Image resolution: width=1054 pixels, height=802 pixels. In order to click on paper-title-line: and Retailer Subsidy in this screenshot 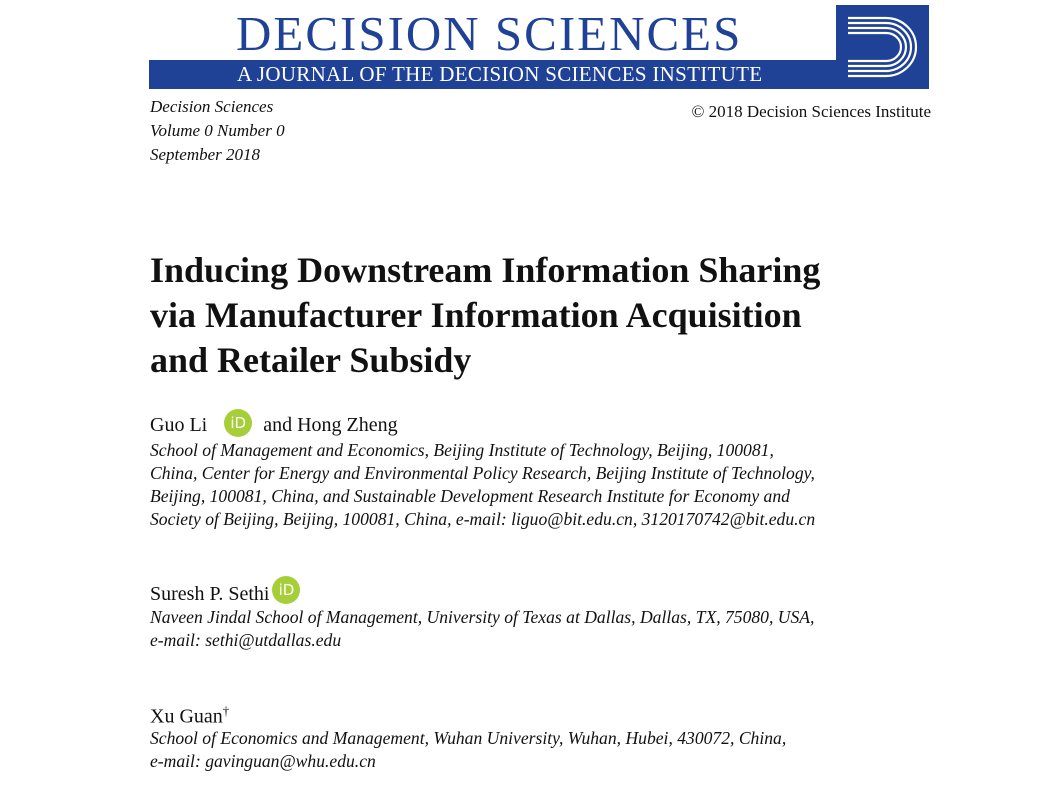, I will do `click(311, 360)`.